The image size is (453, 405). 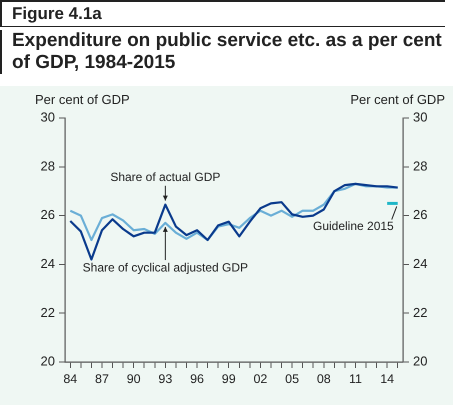 I want to click on y2-tick-label: 28, so click(x=420, y=166).